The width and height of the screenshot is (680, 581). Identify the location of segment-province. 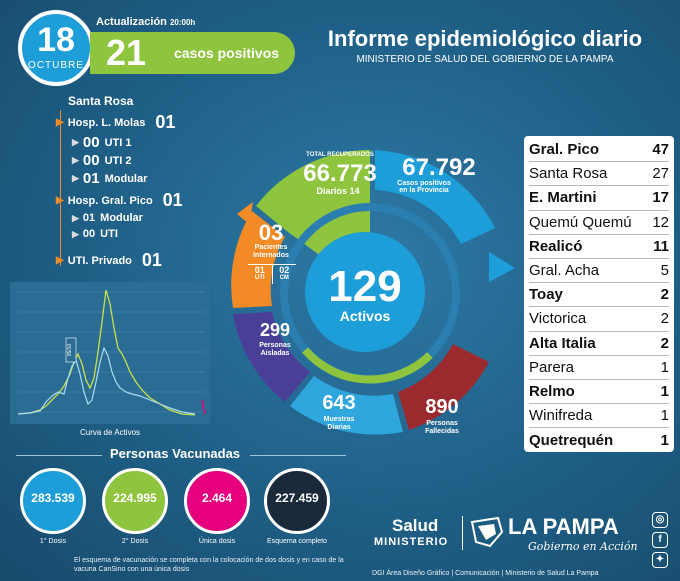
(435, 197).